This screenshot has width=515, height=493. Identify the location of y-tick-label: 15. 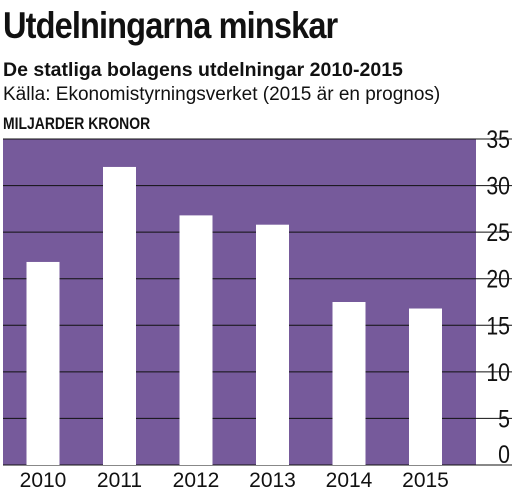
(498, 326).